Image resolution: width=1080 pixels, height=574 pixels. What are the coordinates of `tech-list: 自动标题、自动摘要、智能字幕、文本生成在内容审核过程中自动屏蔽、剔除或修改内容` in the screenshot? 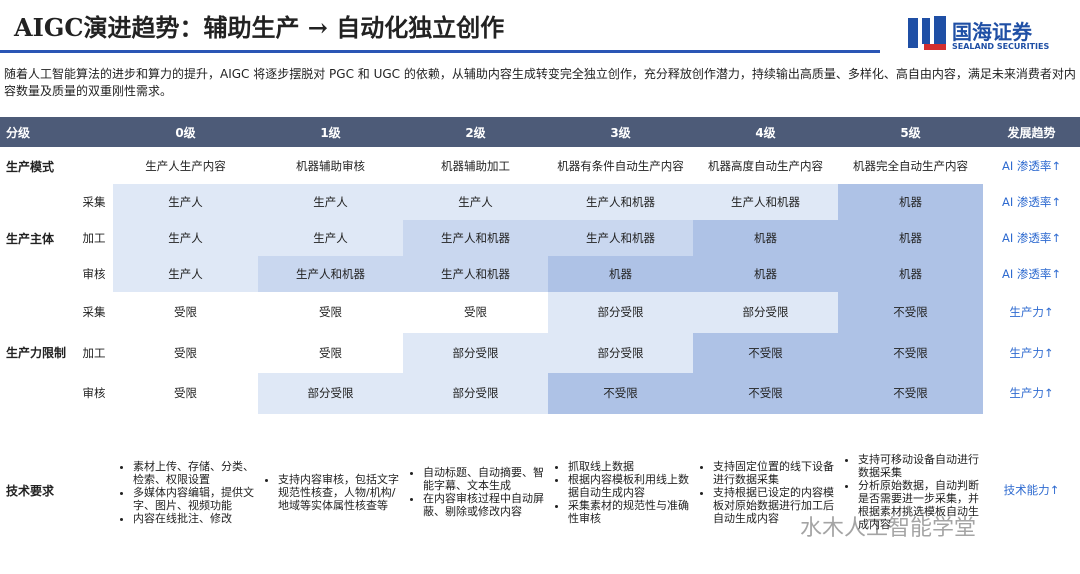 It's located at (475, 492).